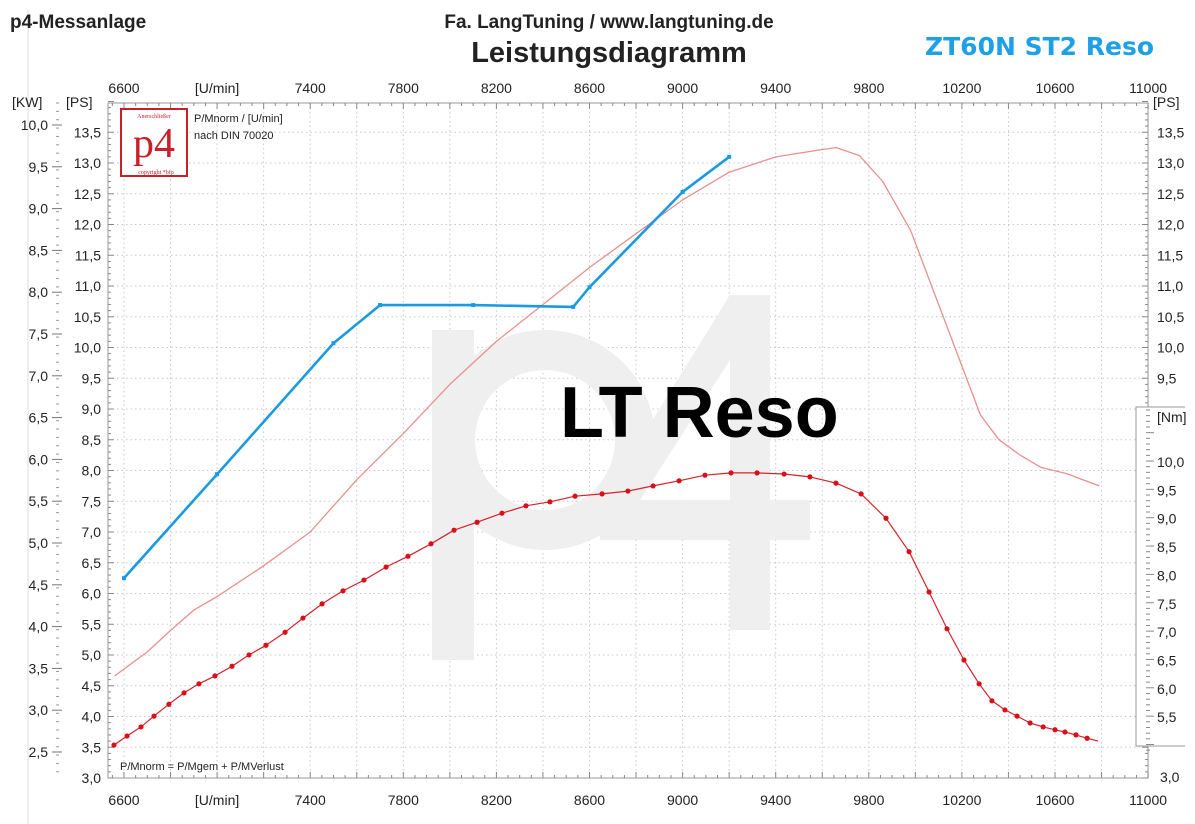 This screenshot has width=1195, height=824. Describe the element at coordinates (1172, 417) in the screenshot. I see `nm-axis-label: [Nm]` at that location.